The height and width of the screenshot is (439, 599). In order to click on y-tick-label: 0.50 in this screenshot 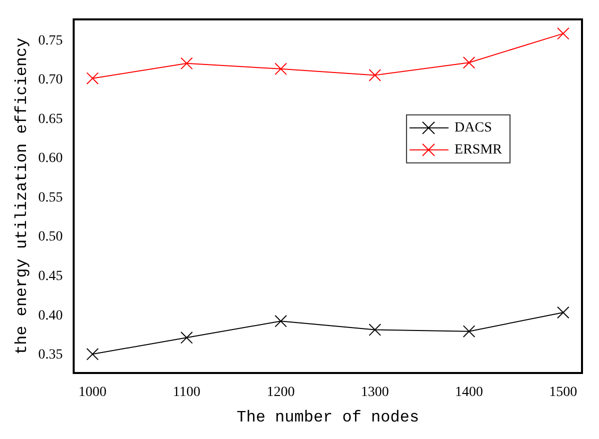, I will do `click(50, 237)`.